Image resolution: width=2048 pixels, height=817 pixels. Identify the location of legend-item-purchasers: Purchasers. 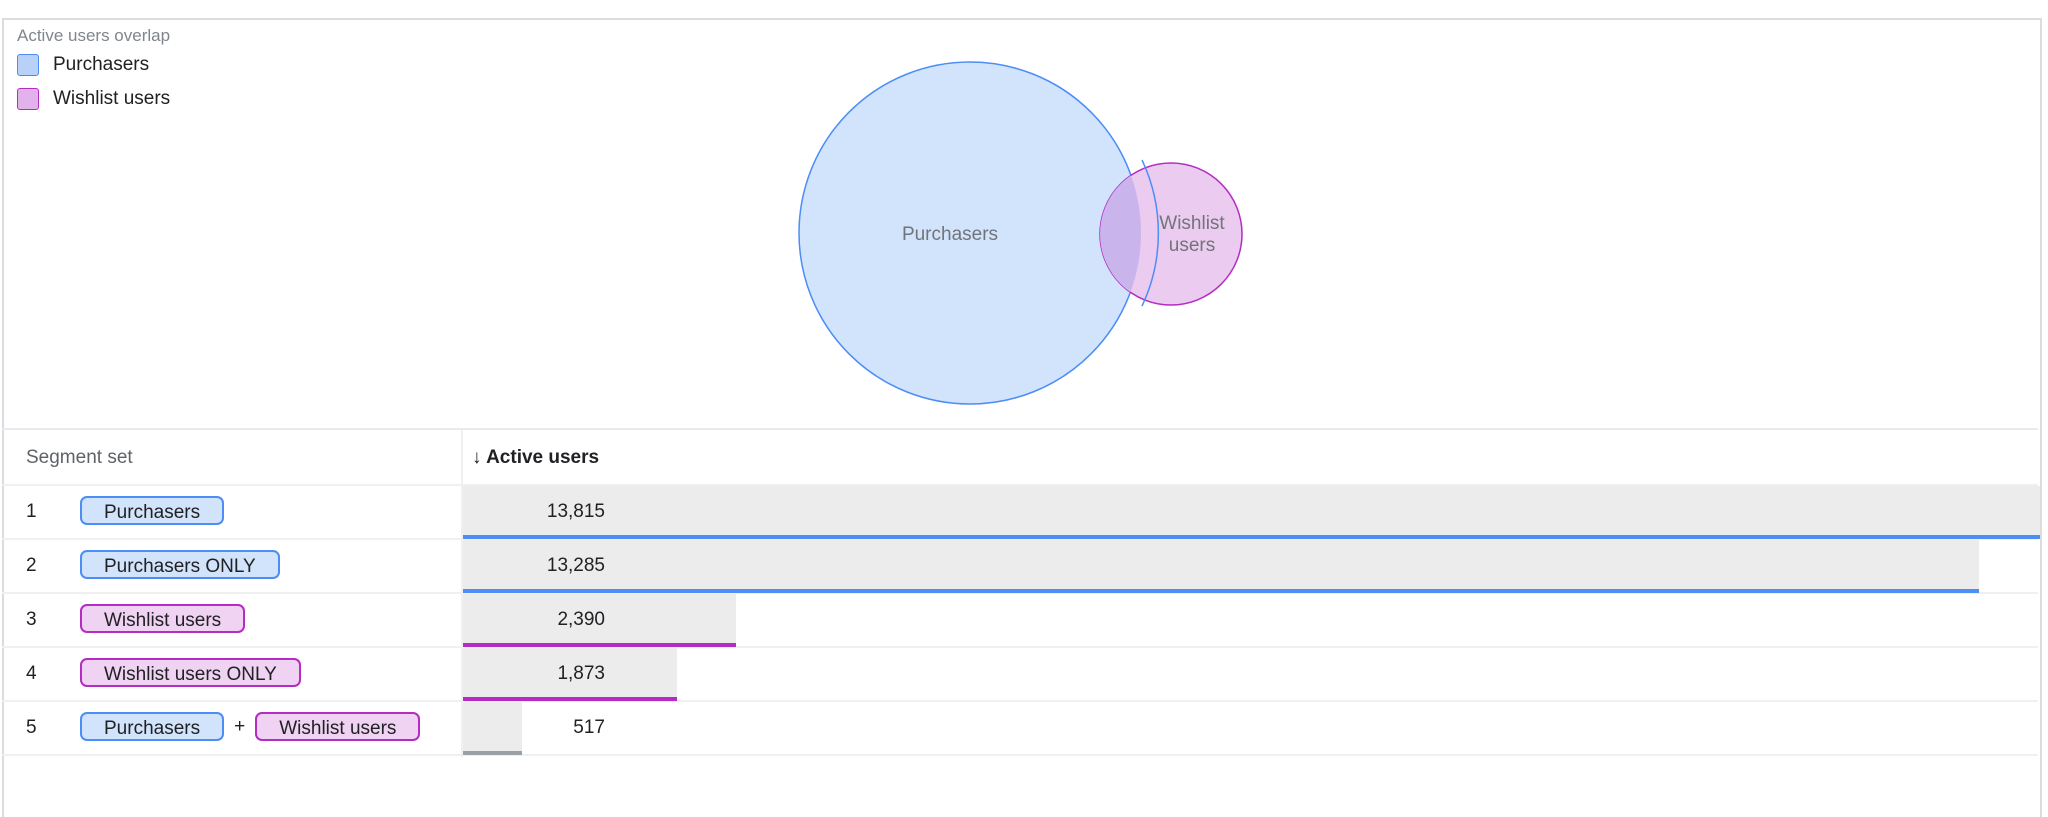
(83, 65).